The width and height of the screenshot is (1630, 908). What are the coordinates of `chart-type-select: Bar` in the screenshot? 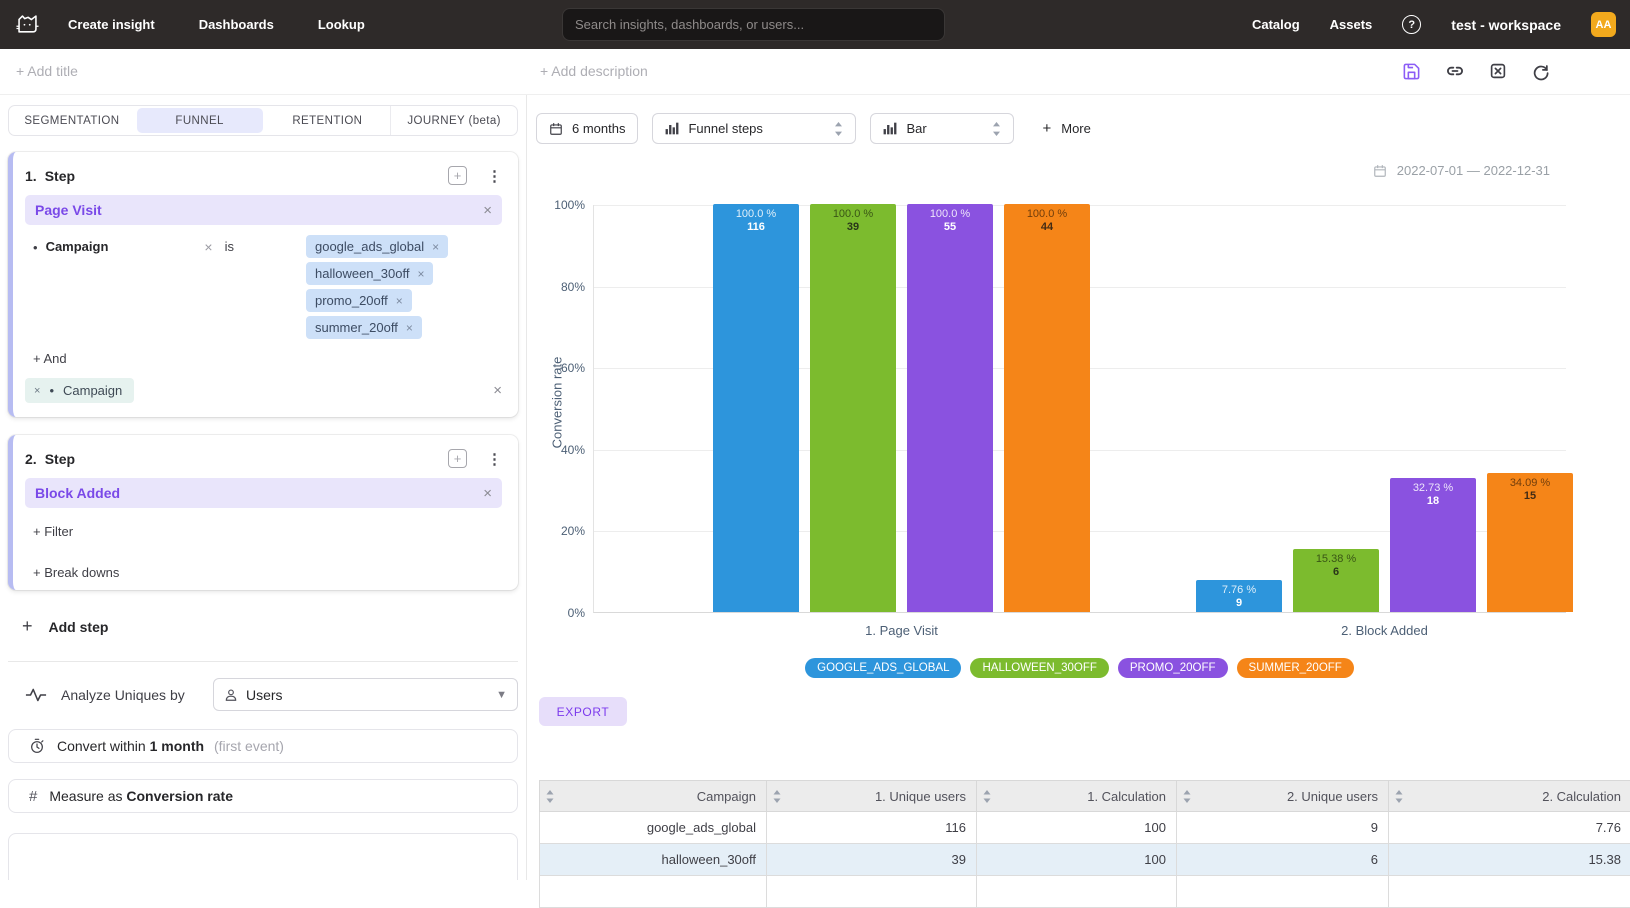 It's located at (942, 128).